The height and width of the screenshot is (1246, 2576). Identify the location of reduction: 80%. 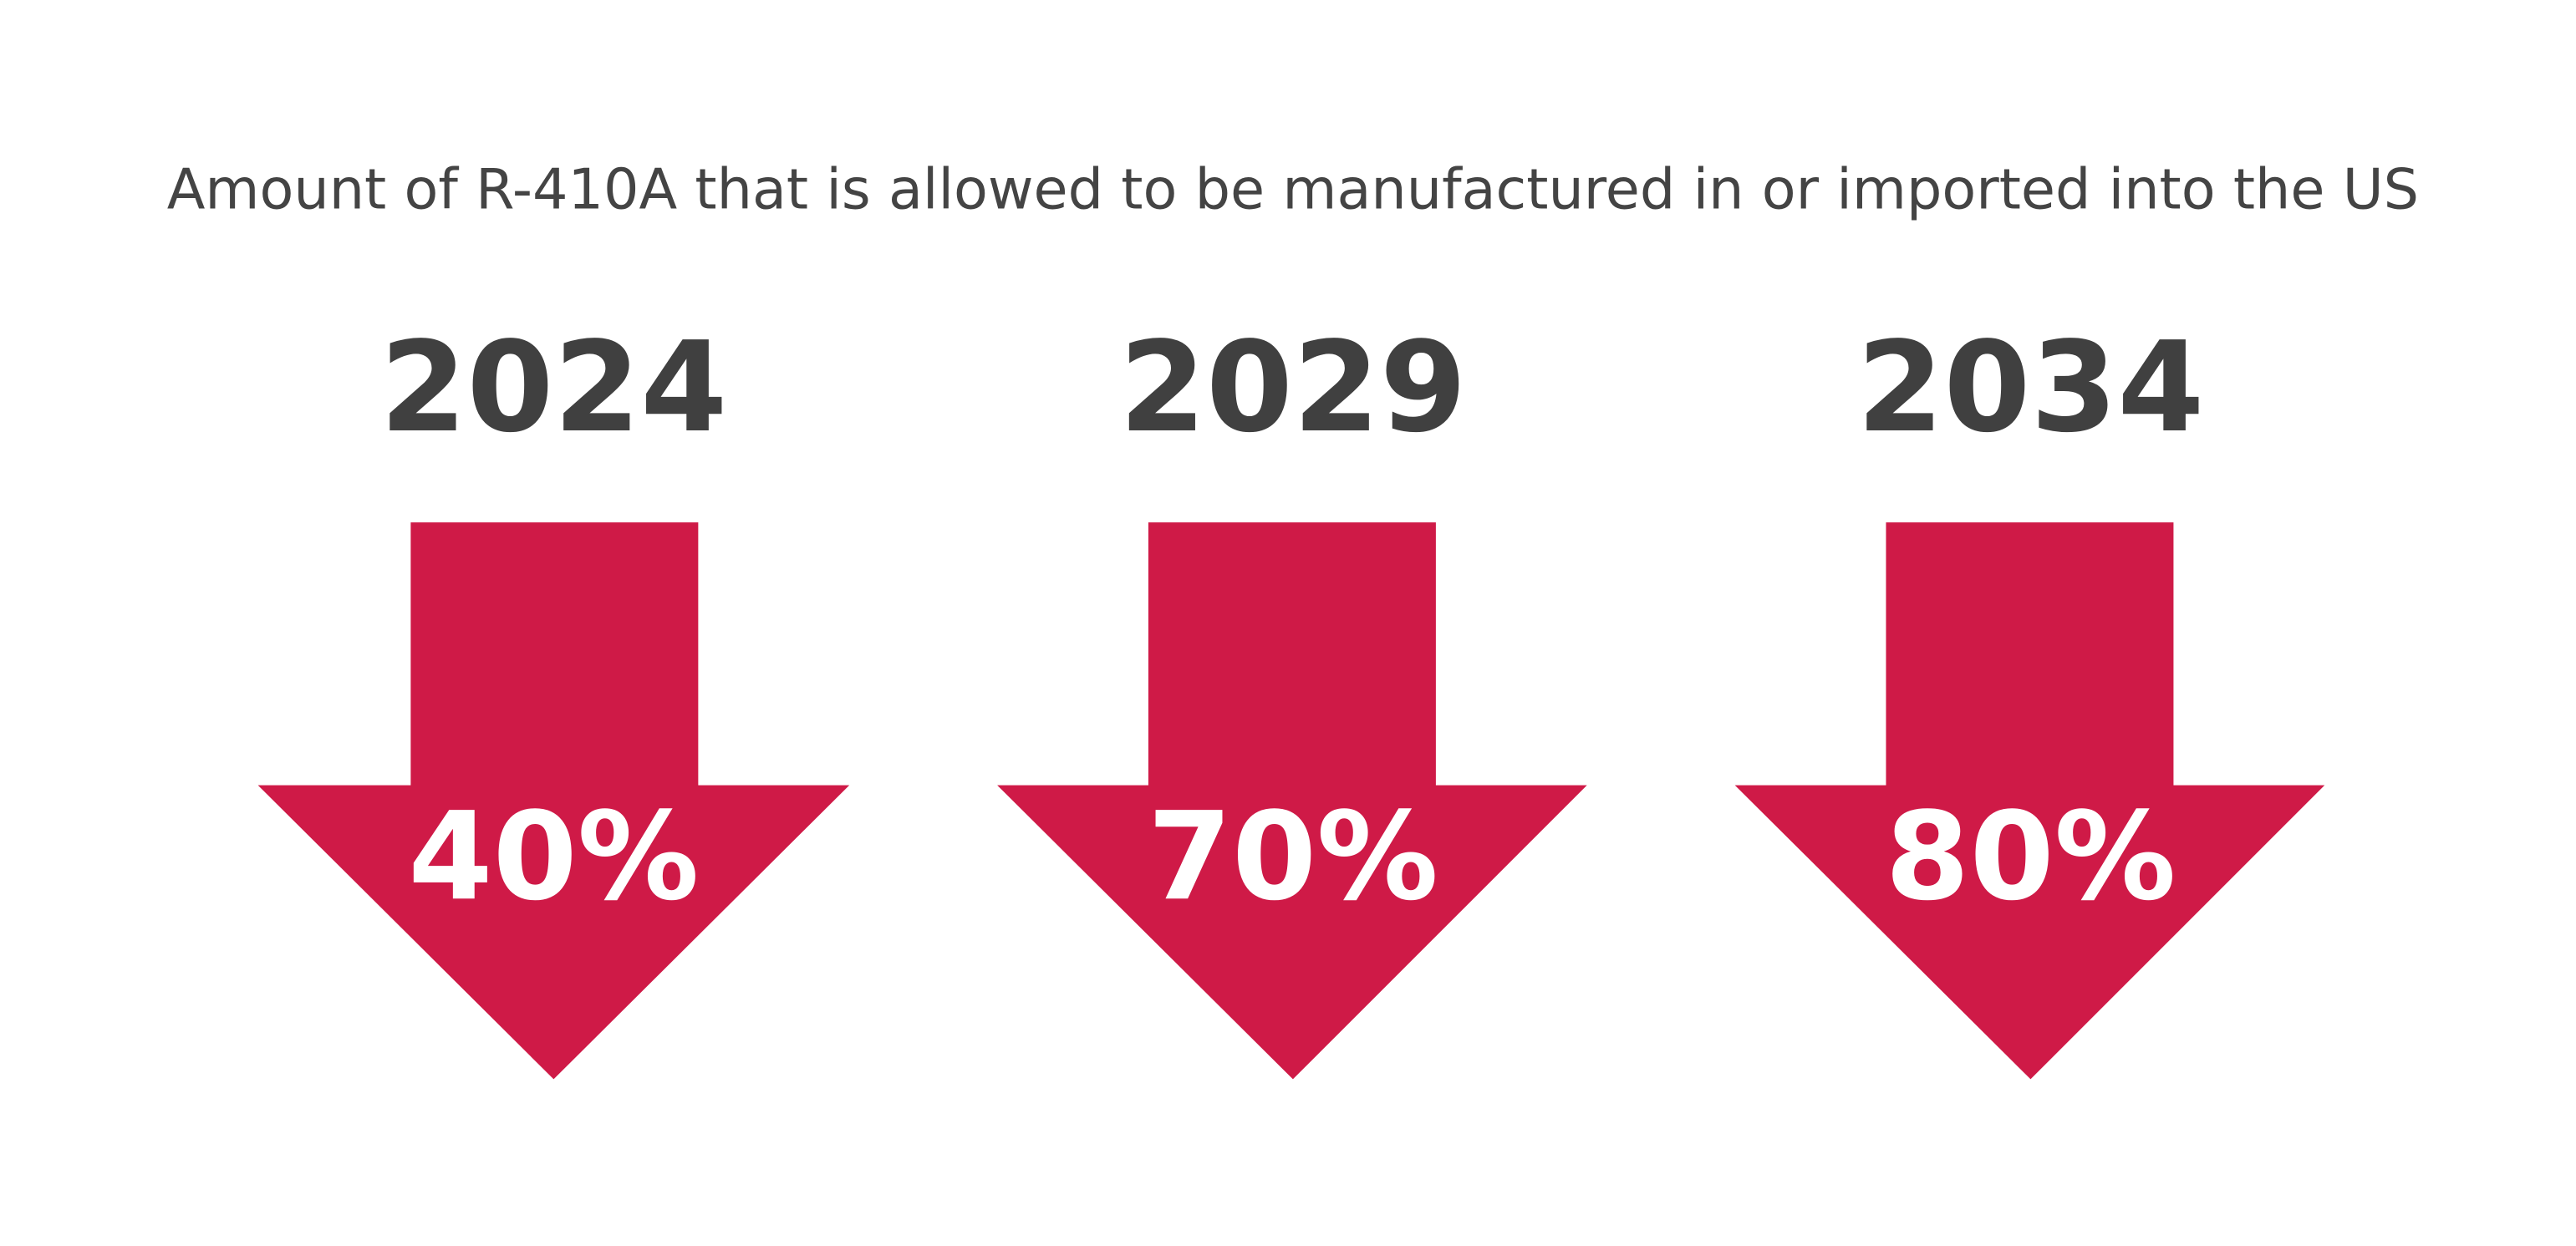
(2030, 857).